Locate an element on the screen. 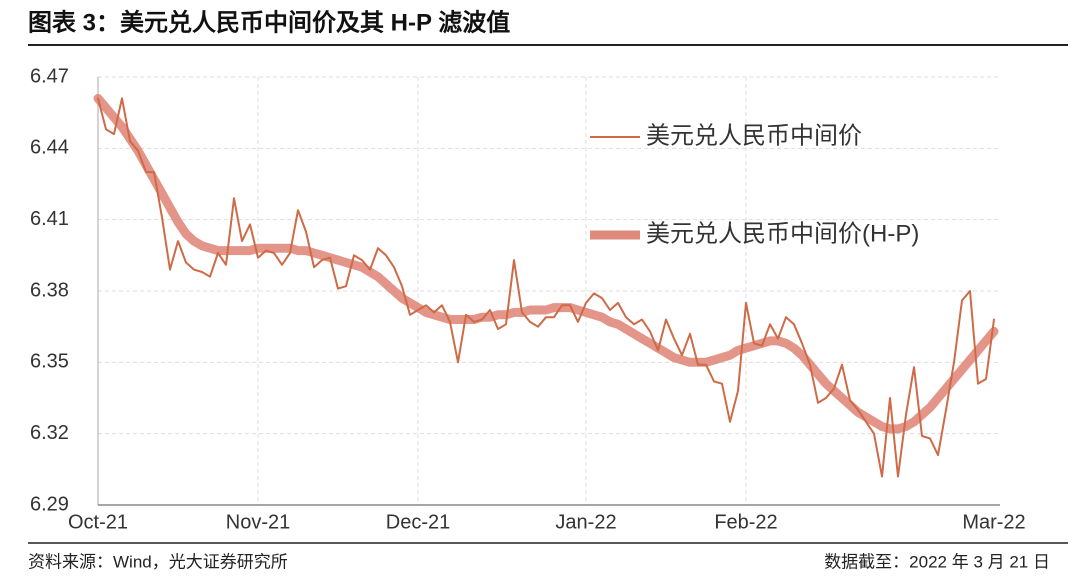 The image size is (1080, 584). legend-label: 美元兑人民币中间价(H-P) is located at coordinates (782, 233).